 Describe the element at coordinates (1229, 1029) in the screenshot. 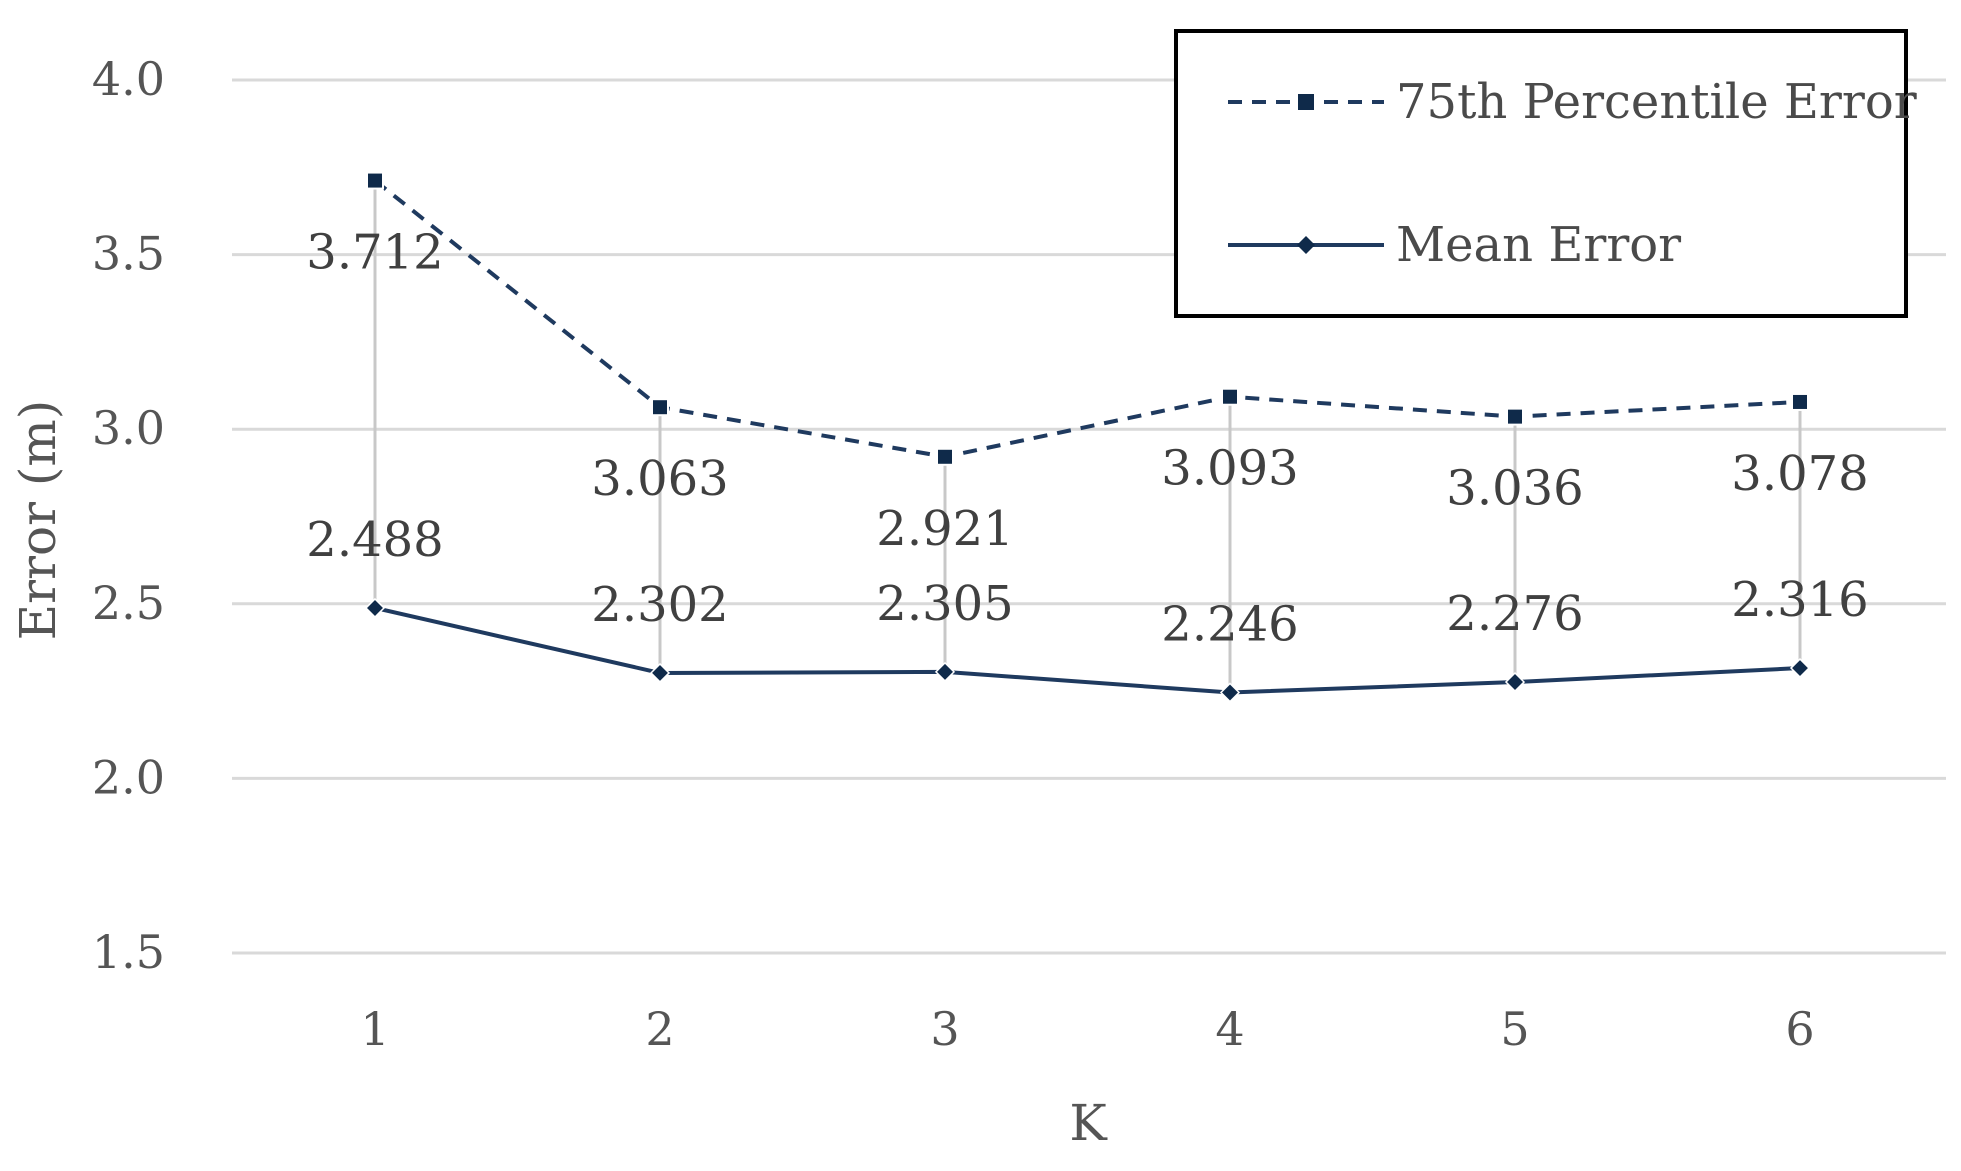

I see `x-tick-label: 4` at that location.